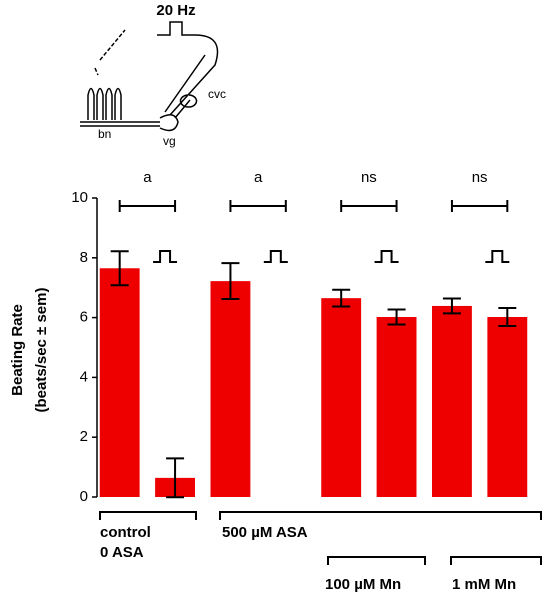 This screenshot has height=599, width=545. I want to click on diagram-label: vg, so click(169, 141).